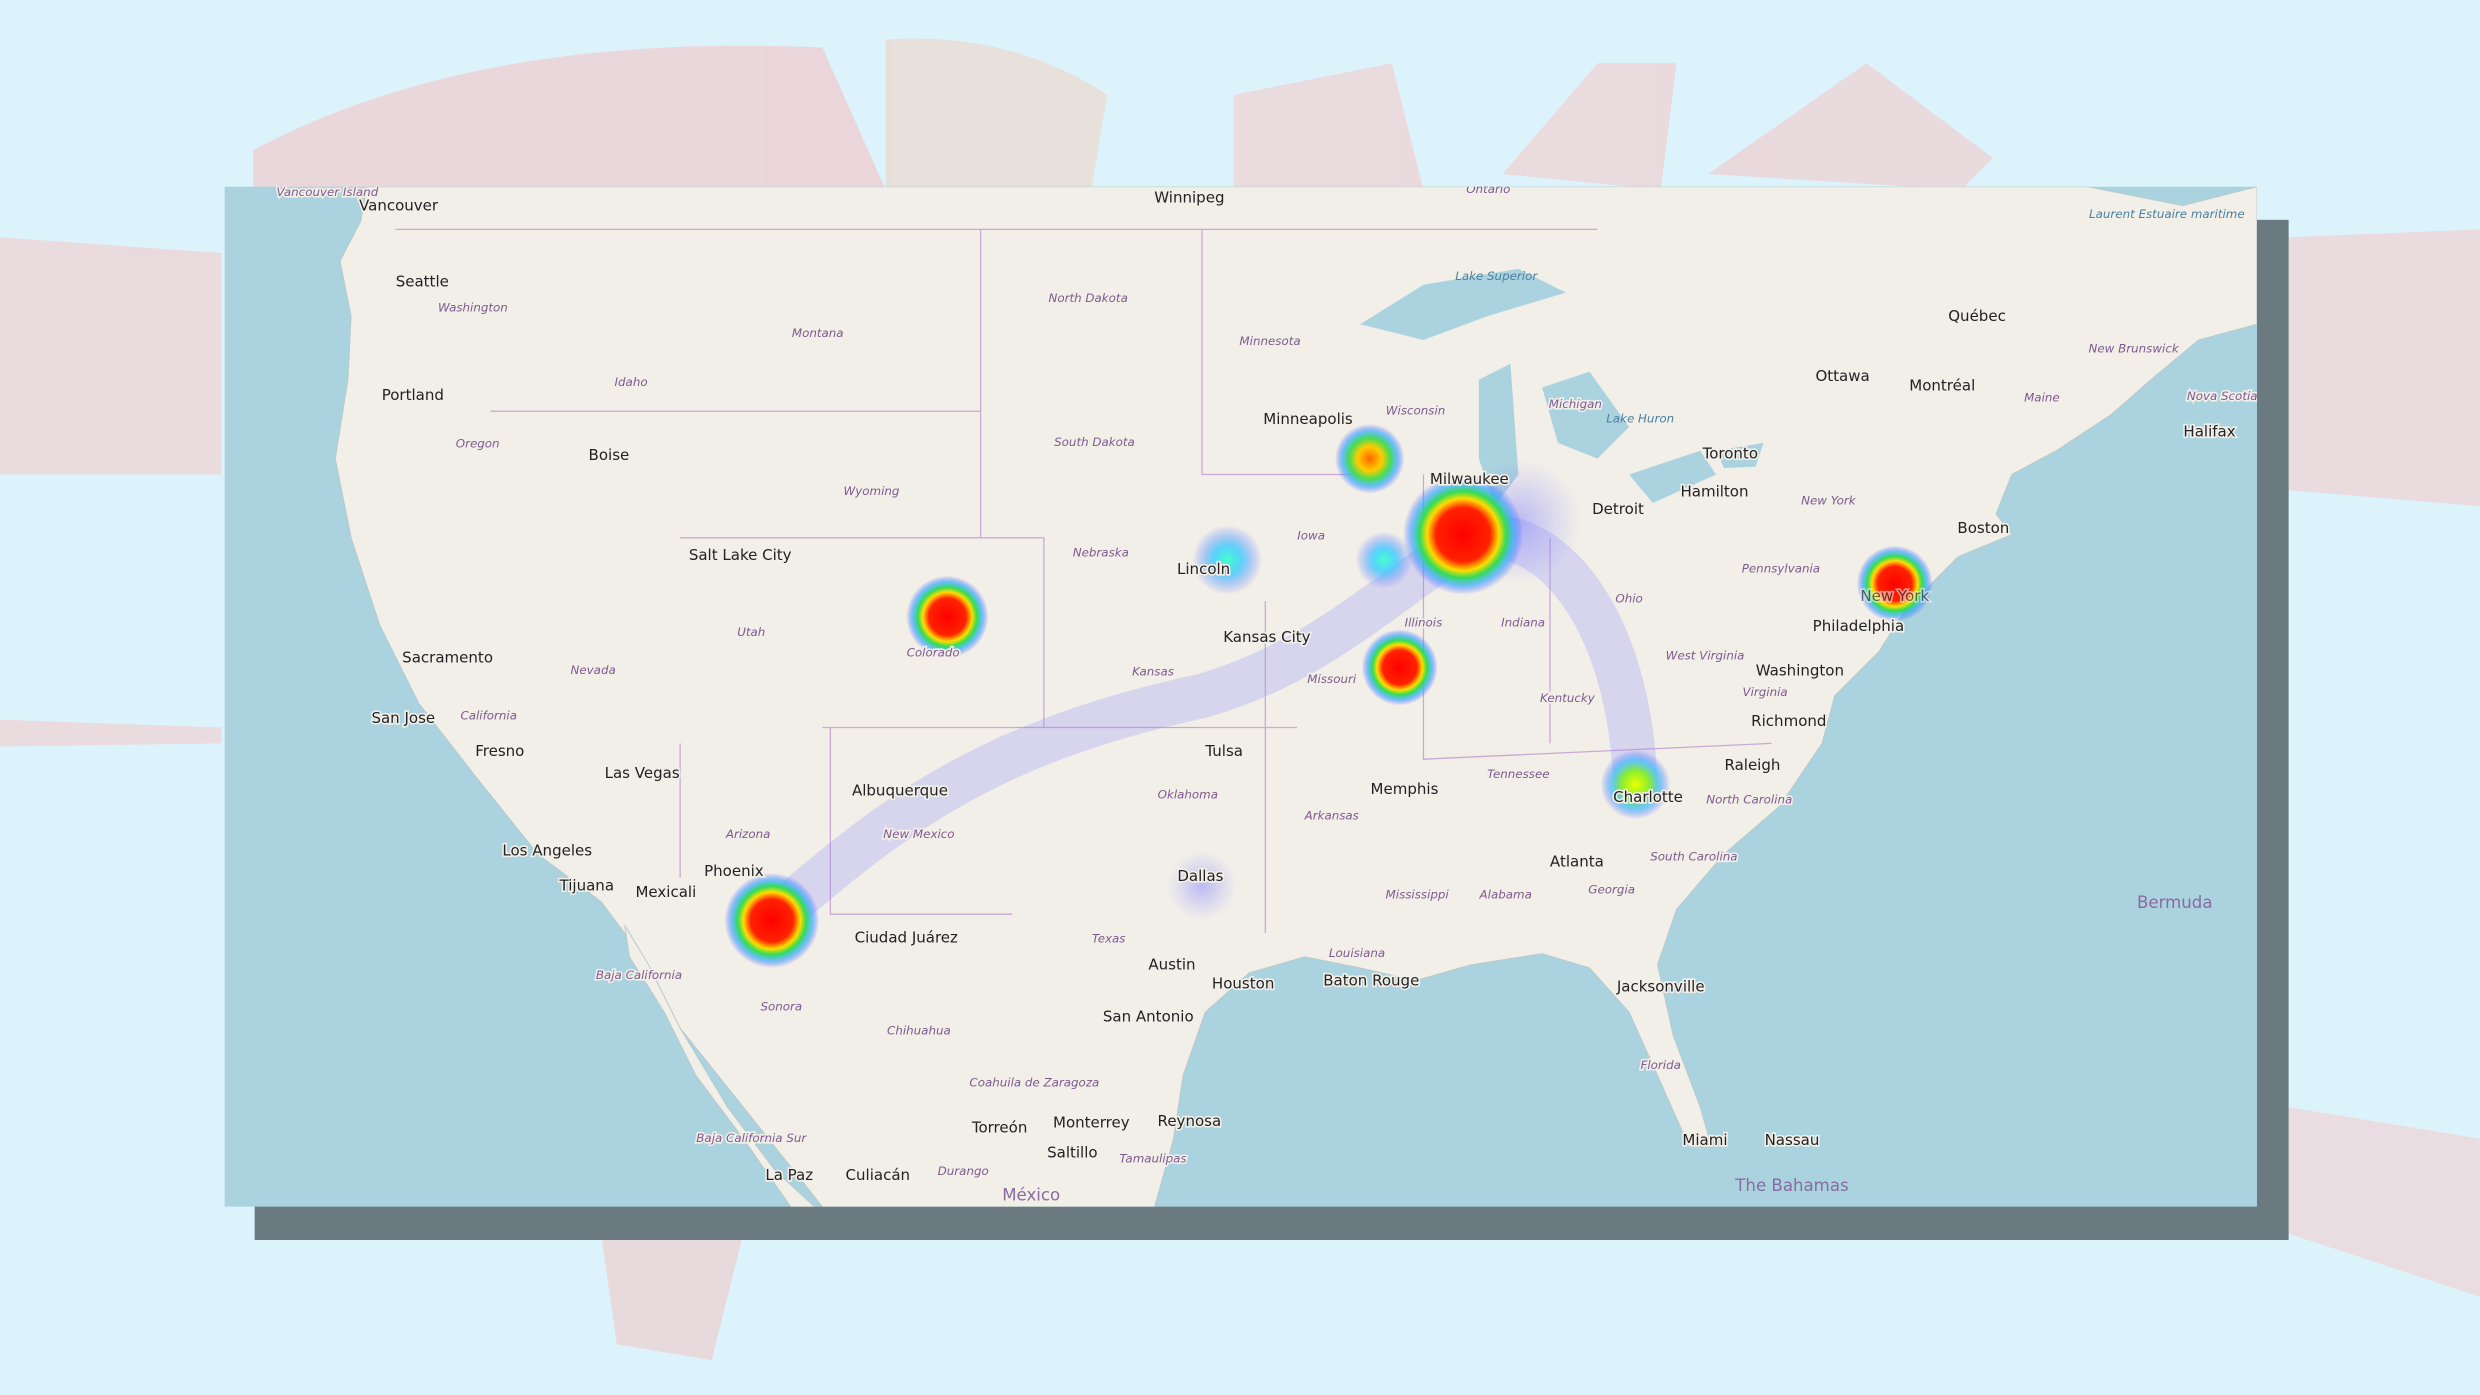 The height and width of the screenshot is (1395, 2480). Describe the element at coordinates (1977, 316) in the screenshot. I see `city-label: Québec` at that location.